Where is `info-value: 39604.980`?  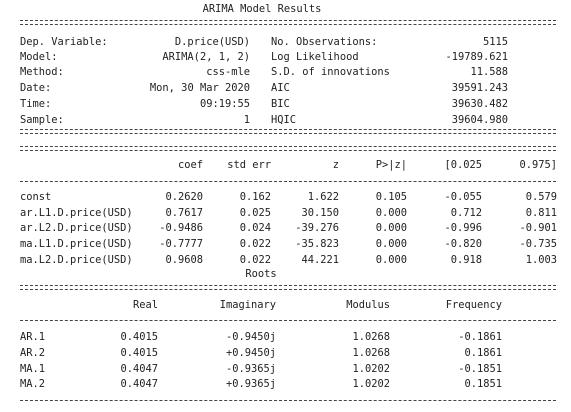
info-value: 39604.980 is located at coordinates (479, 120).